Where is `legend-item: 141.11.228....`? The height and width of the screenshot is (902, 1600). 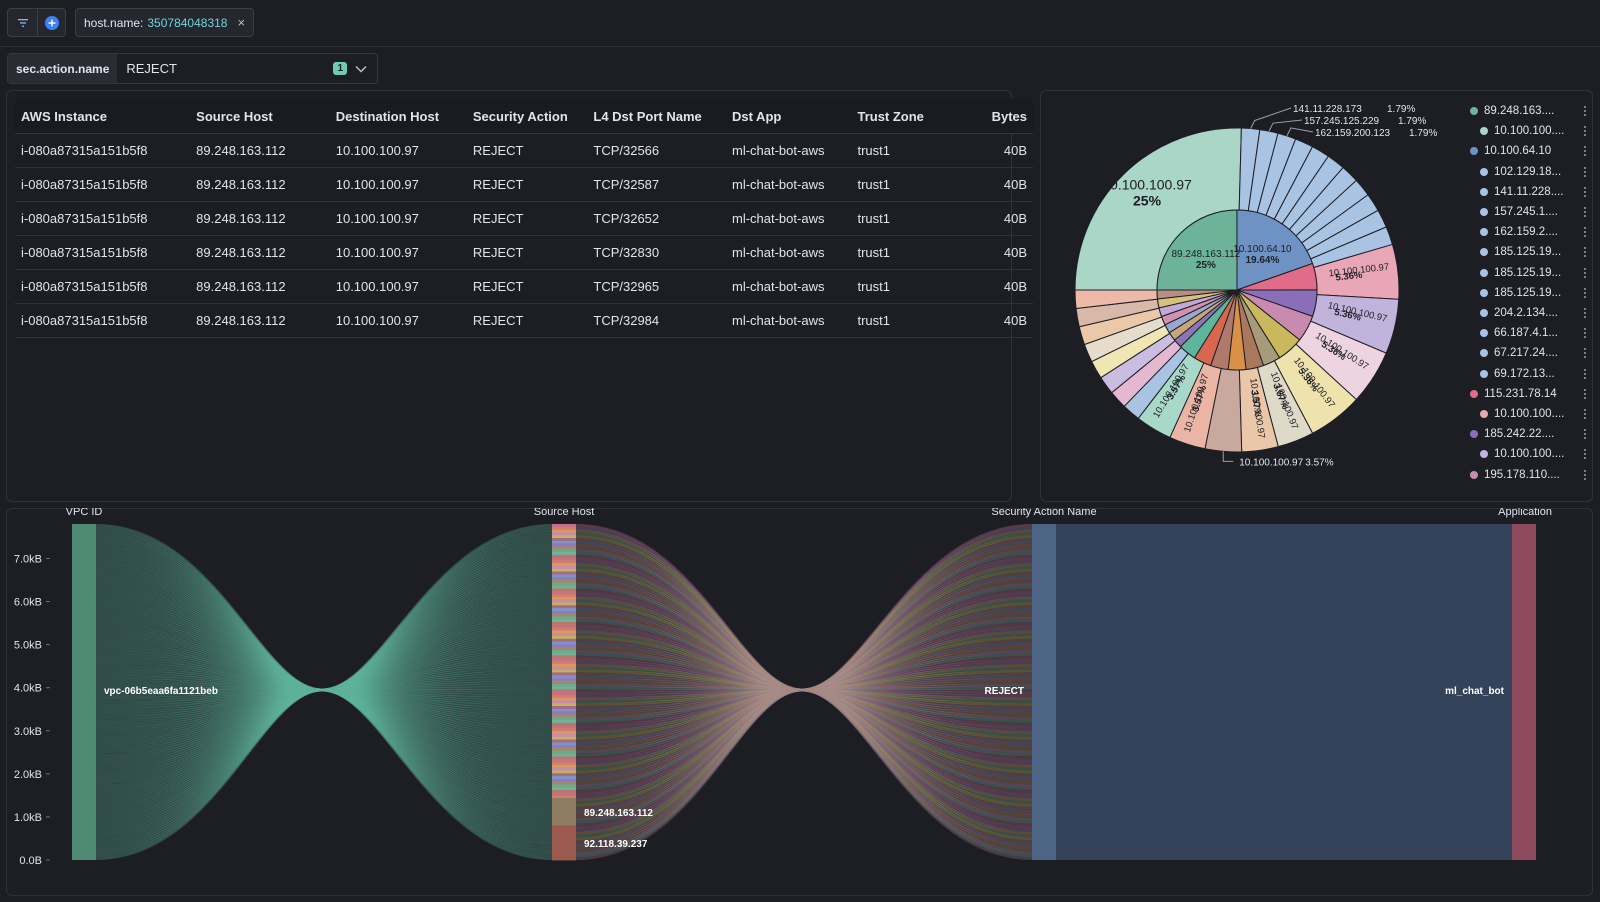 legend-item: 141.11.228.... is located at coordinates (1530, 192).